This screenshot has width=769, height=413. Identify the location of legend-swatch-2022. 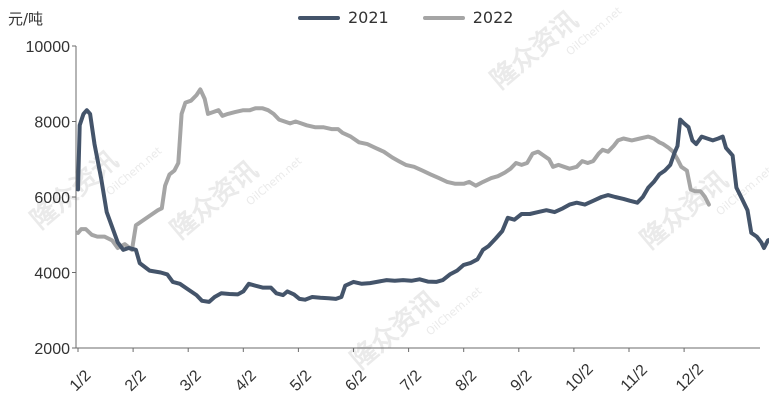
(443, 17).